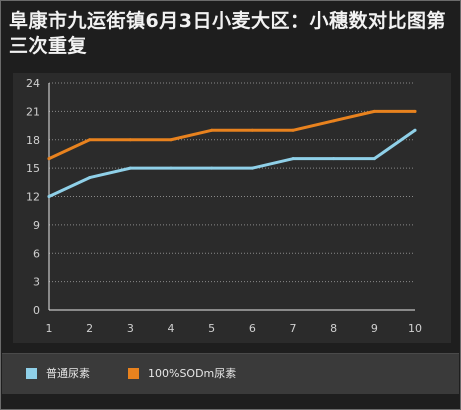  What do you see at coordinates (33, 83) in the screenshot?
I see `y-tick-label-24: 24` at bounding box center [33, 83].